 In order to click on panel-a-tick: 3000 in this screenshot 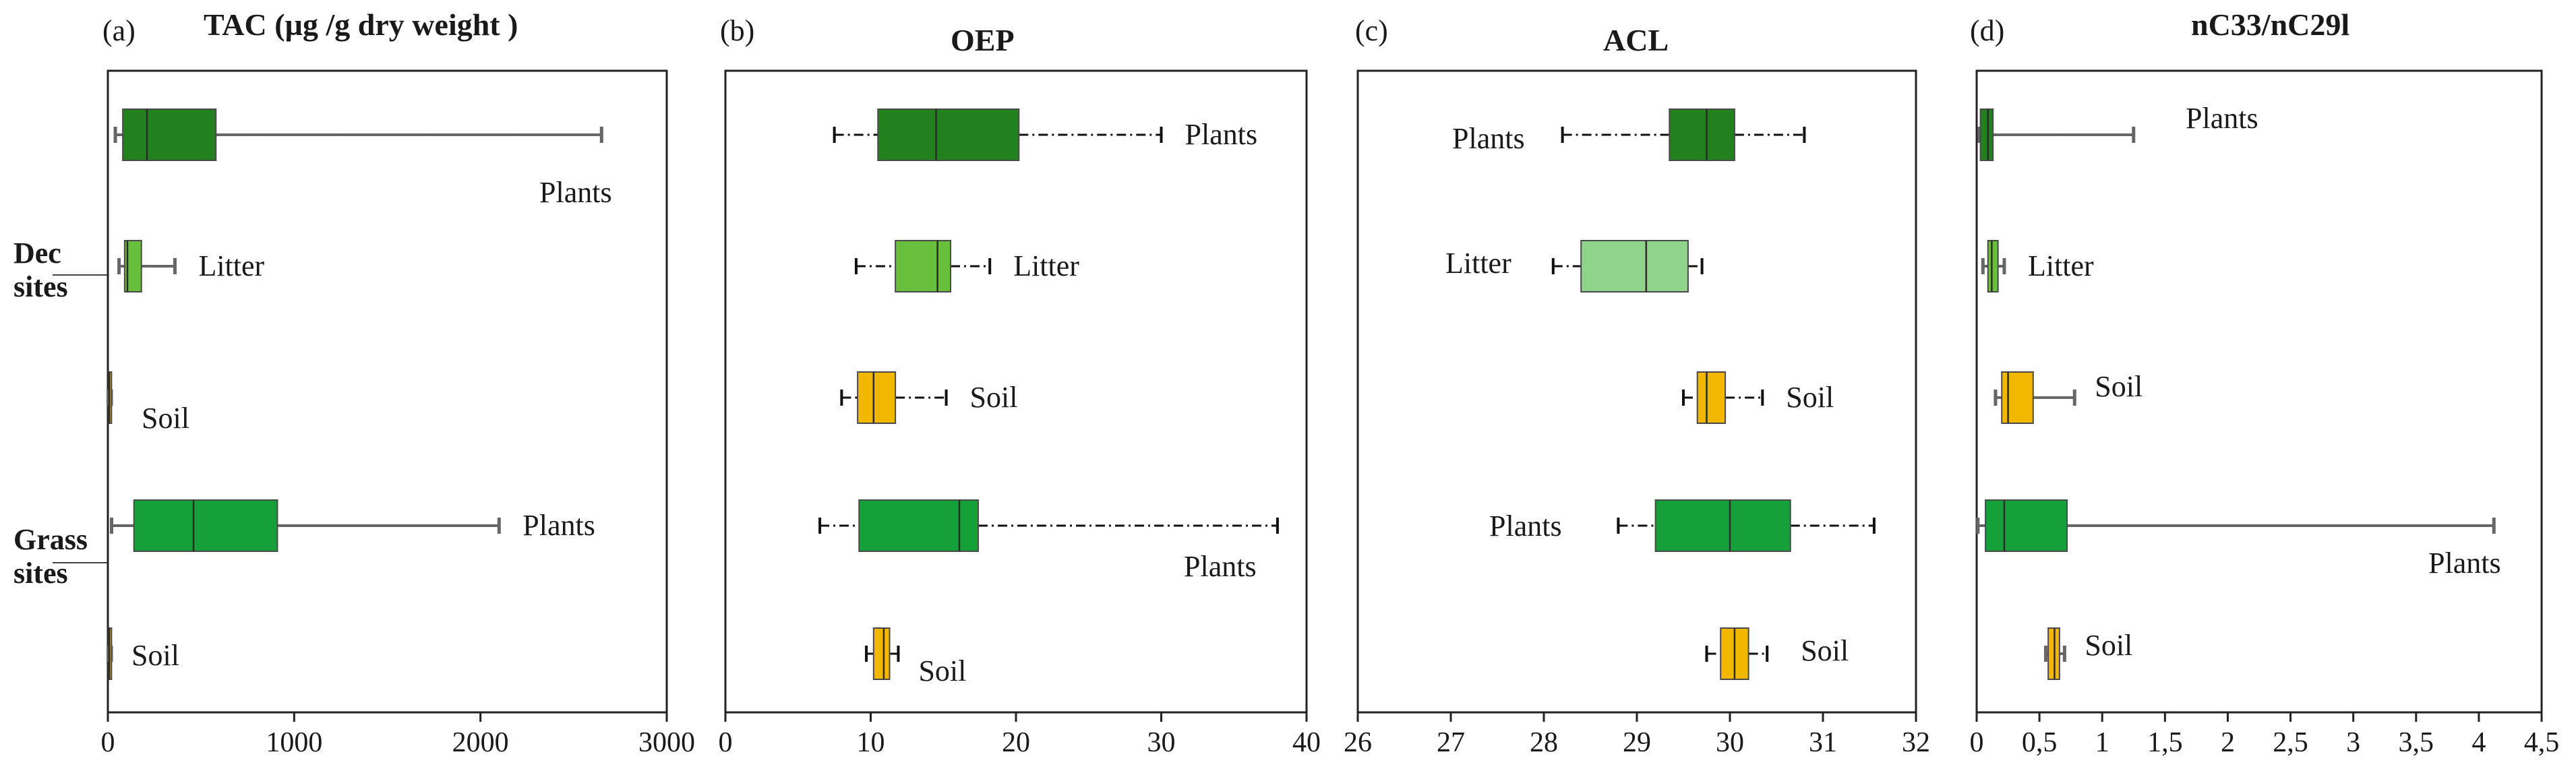, I will do `click(666, 742)`.